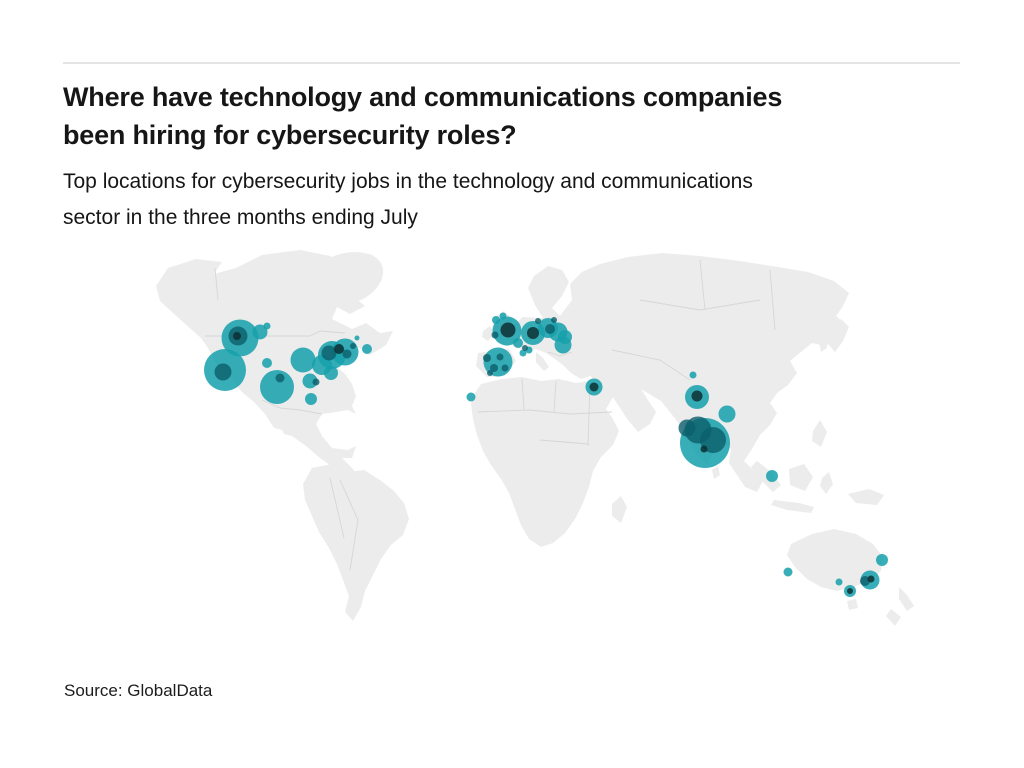 This screenshot has width=1024, height=768. What do you see at coordinates (511, 63) in the screenshot?
I see `header-divider` at bounding box center [511, 63].